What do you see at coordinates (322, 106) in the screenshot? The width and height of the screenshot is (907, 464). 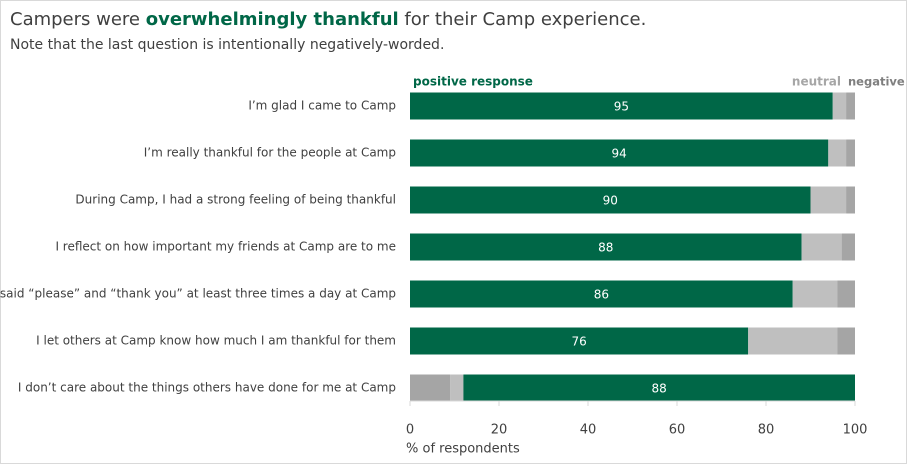 I see `category-label: I’m glad I came to Camp` at bounding box center [322, 106].